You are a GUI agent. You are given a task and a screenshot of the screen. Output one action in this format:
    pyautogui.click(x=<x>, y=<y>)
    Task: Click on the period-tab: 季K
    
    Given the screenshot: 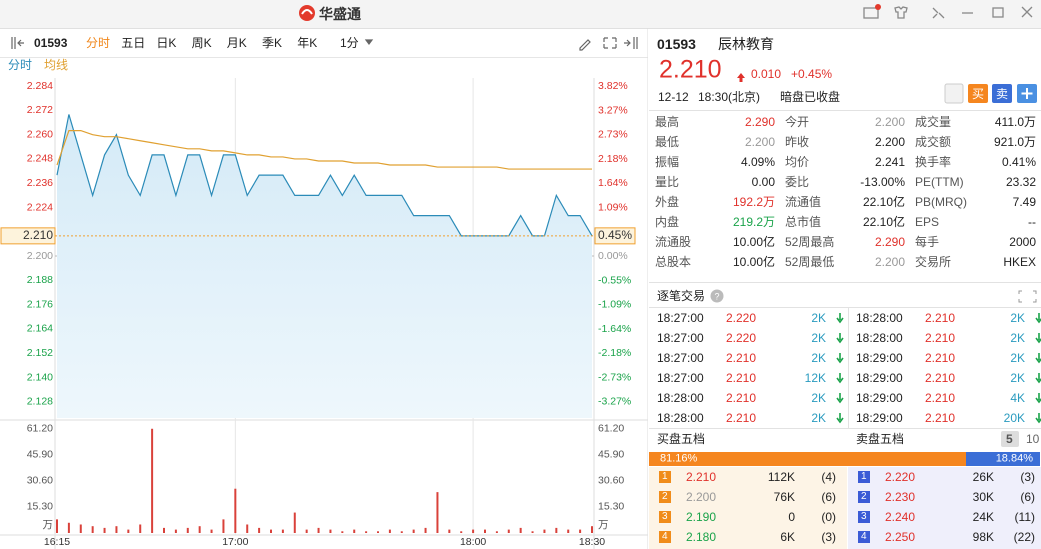 What is the action you would take?
    pyautogui.click(x=272, y=43)
    